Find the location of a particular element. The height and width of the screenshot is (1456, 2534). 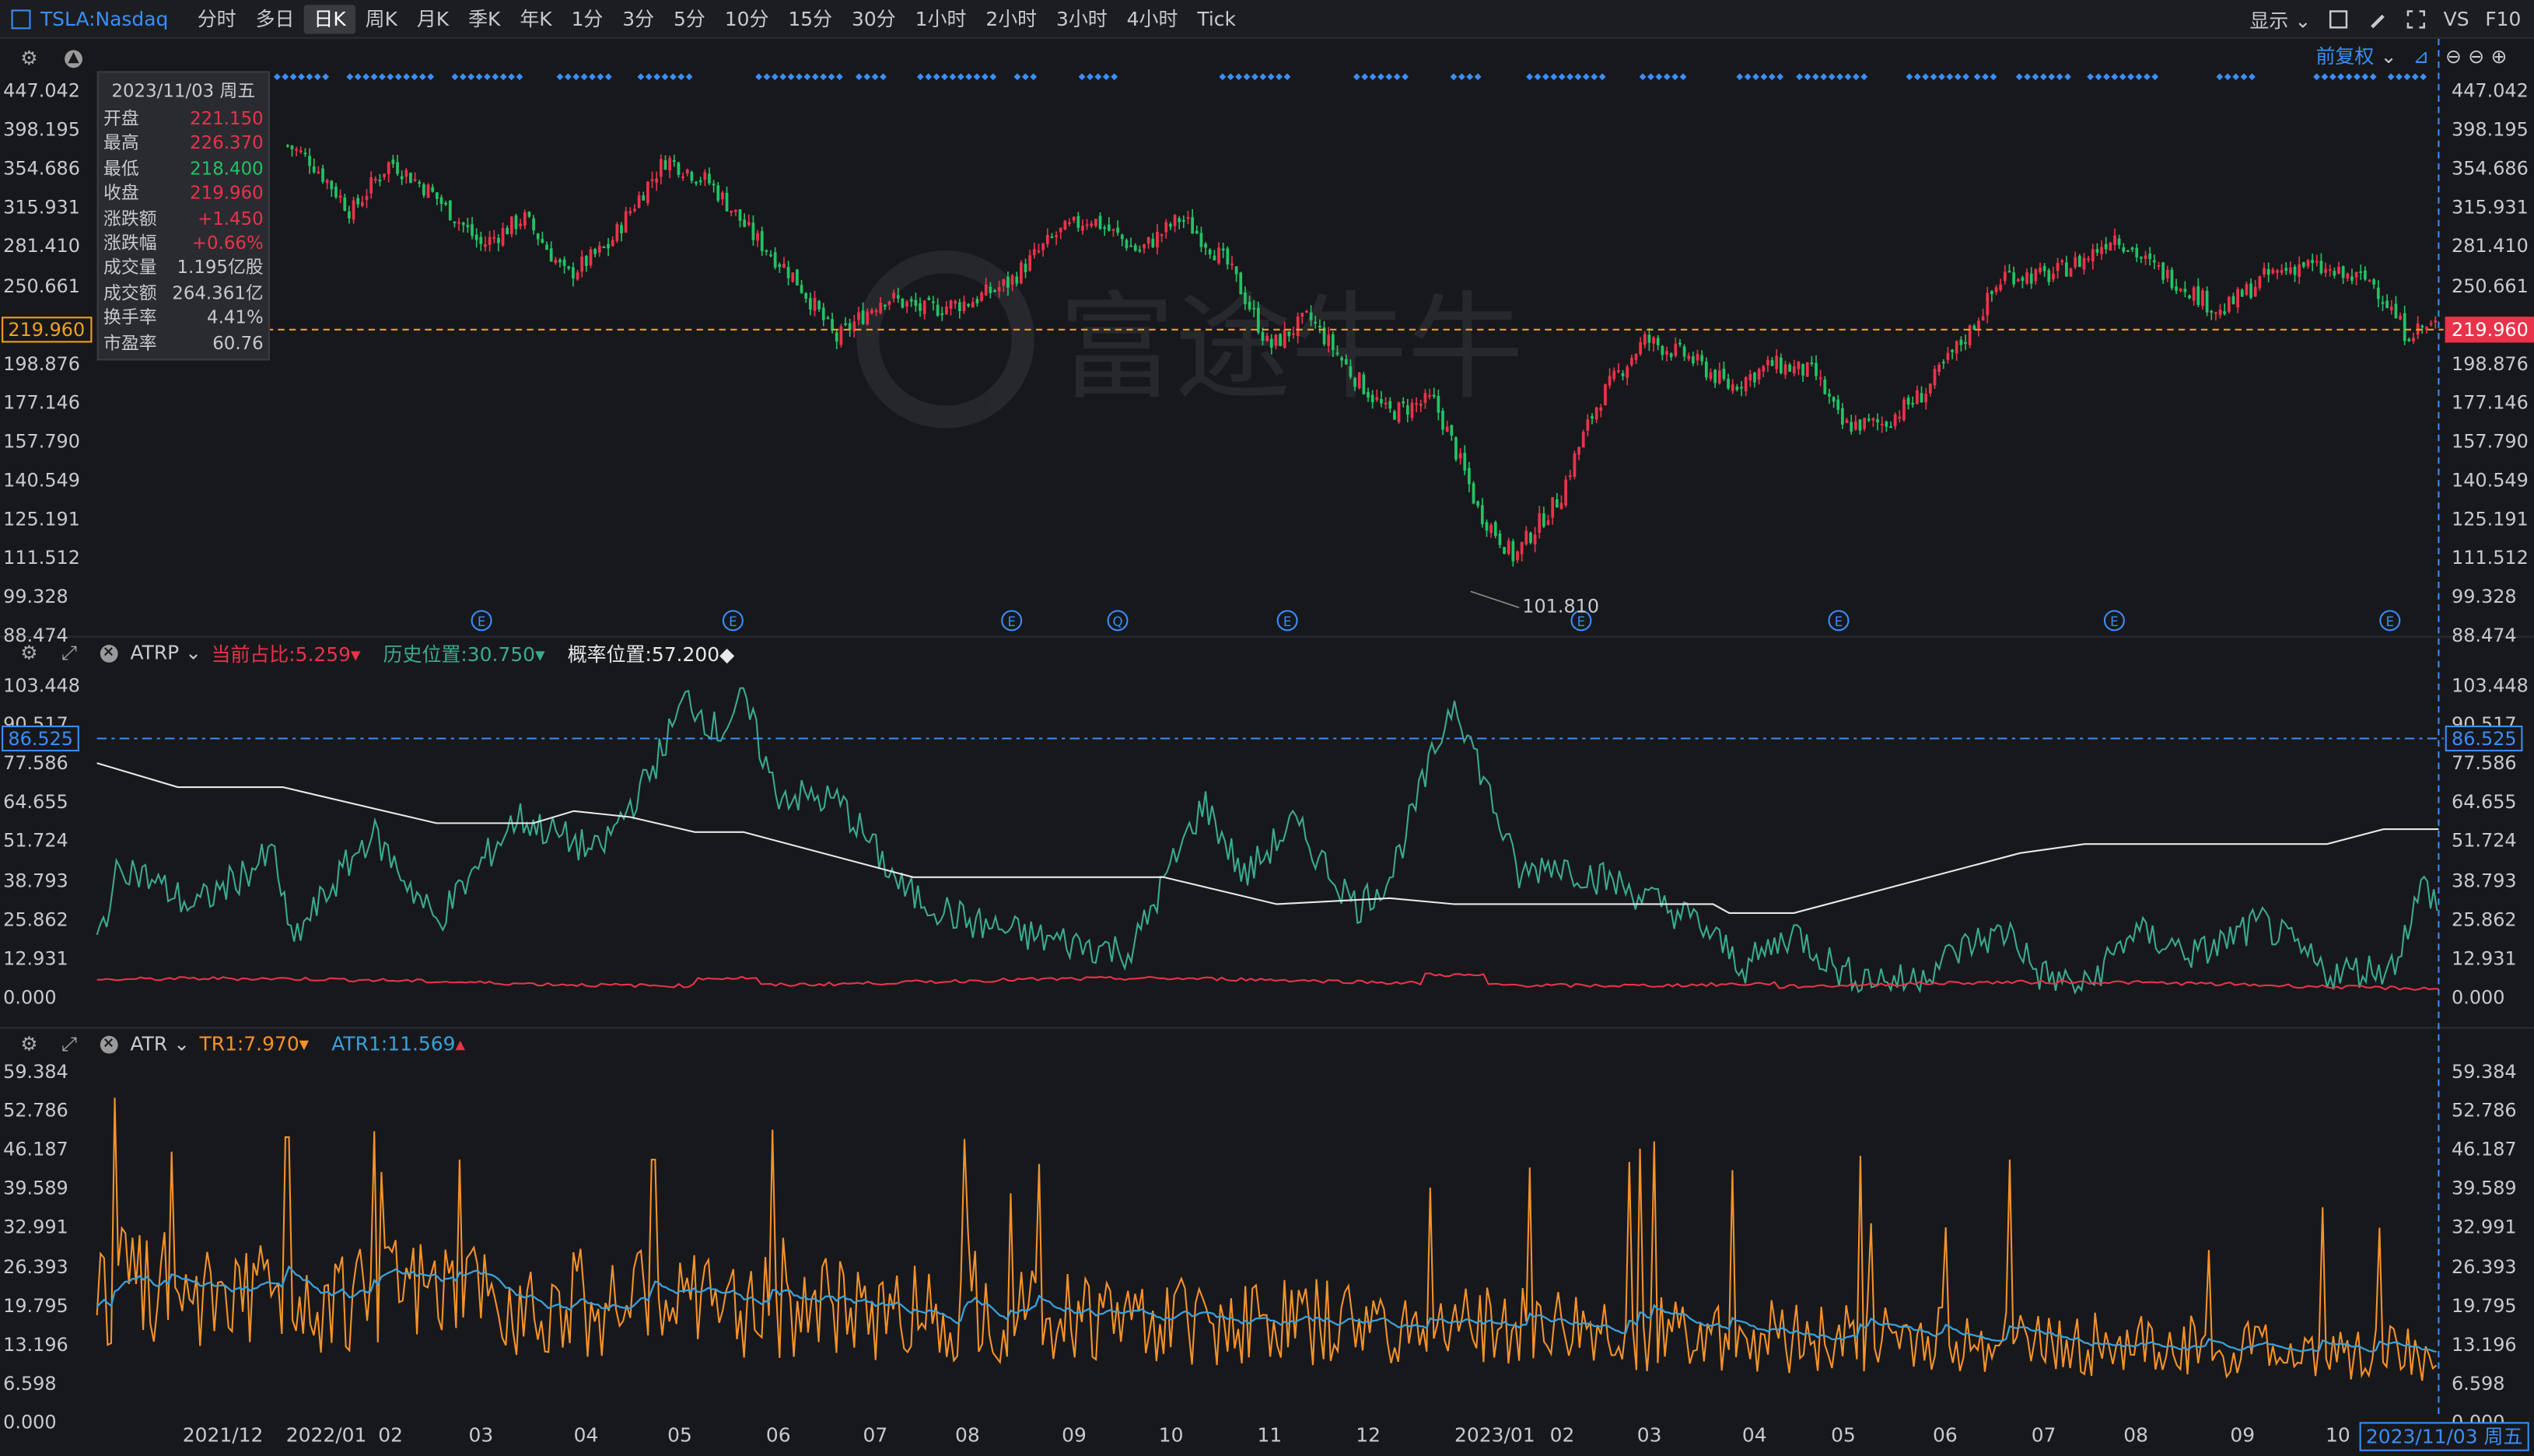

date-tick-label: 09 is located at coordinates (2243, 1435).